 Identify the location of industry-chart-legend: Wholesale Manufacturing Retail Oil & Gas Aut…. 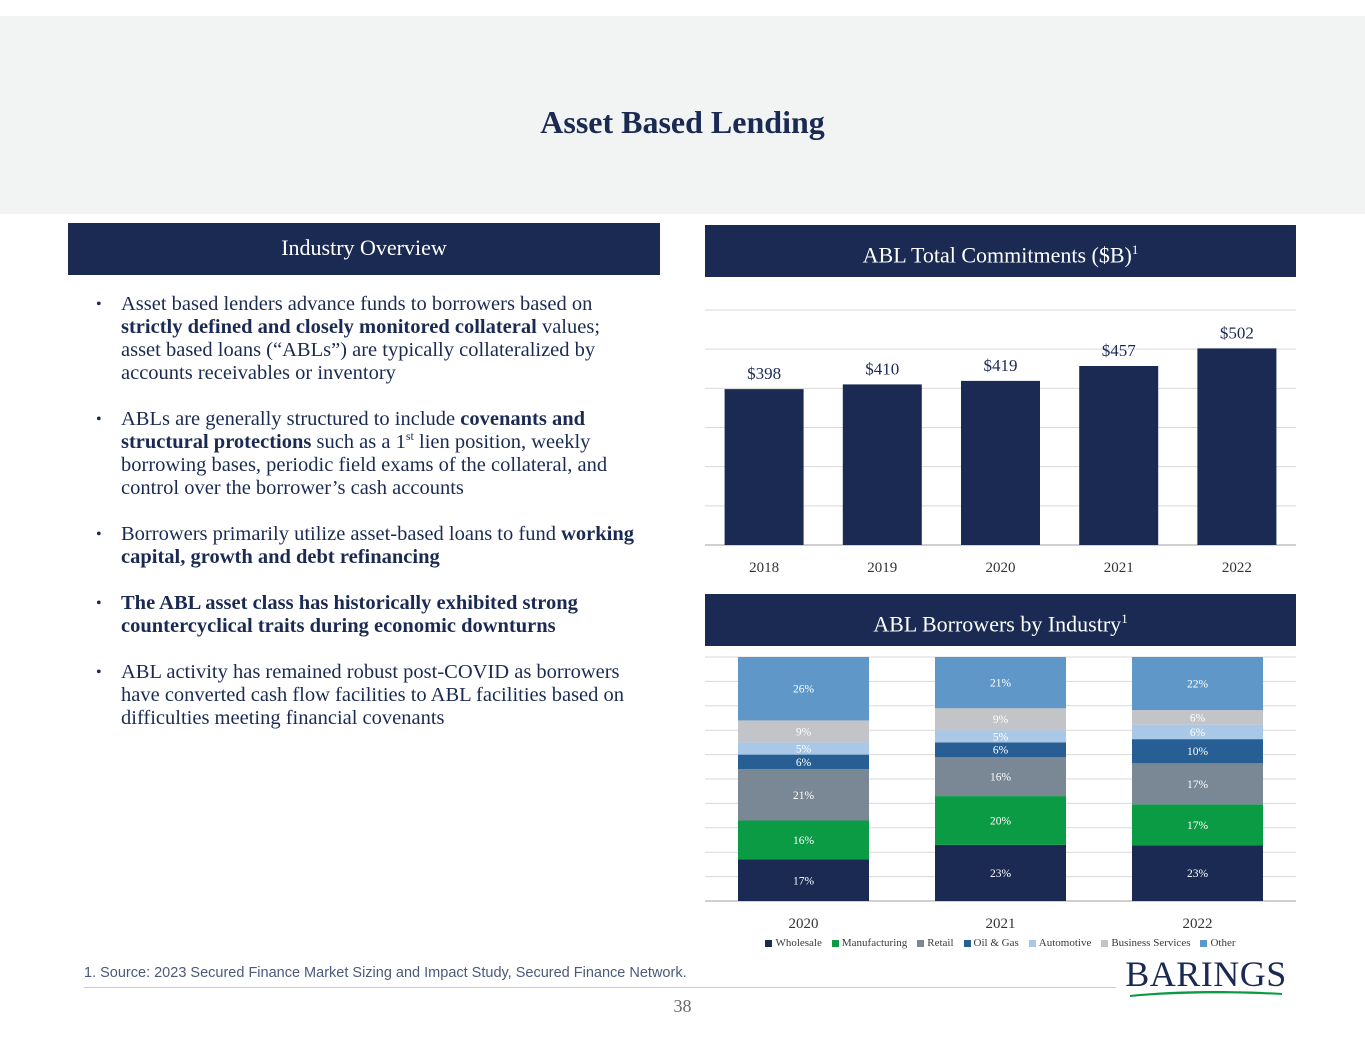
(1000, 943).